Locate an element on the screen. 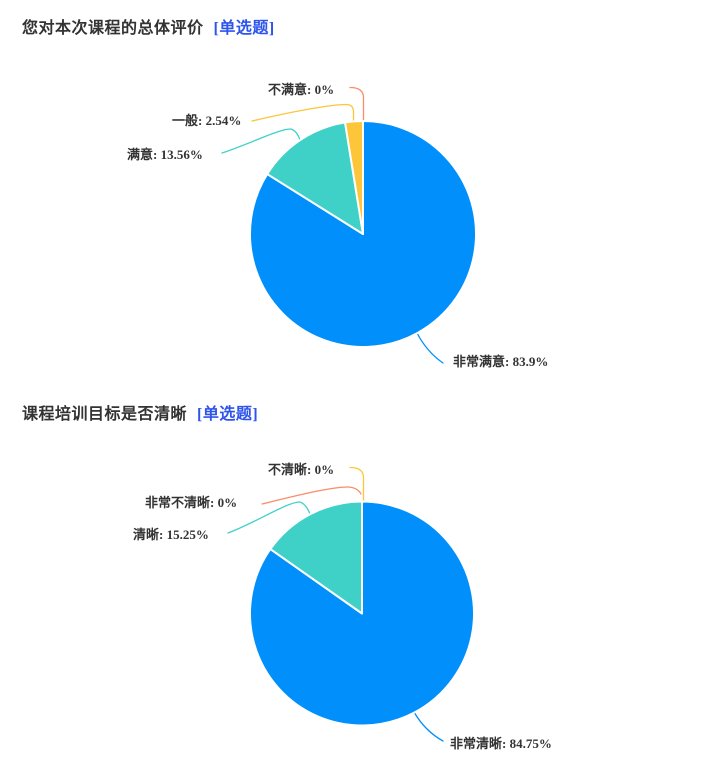  question-type-tag-2: [单选题] is located at coordinates (228, 414).